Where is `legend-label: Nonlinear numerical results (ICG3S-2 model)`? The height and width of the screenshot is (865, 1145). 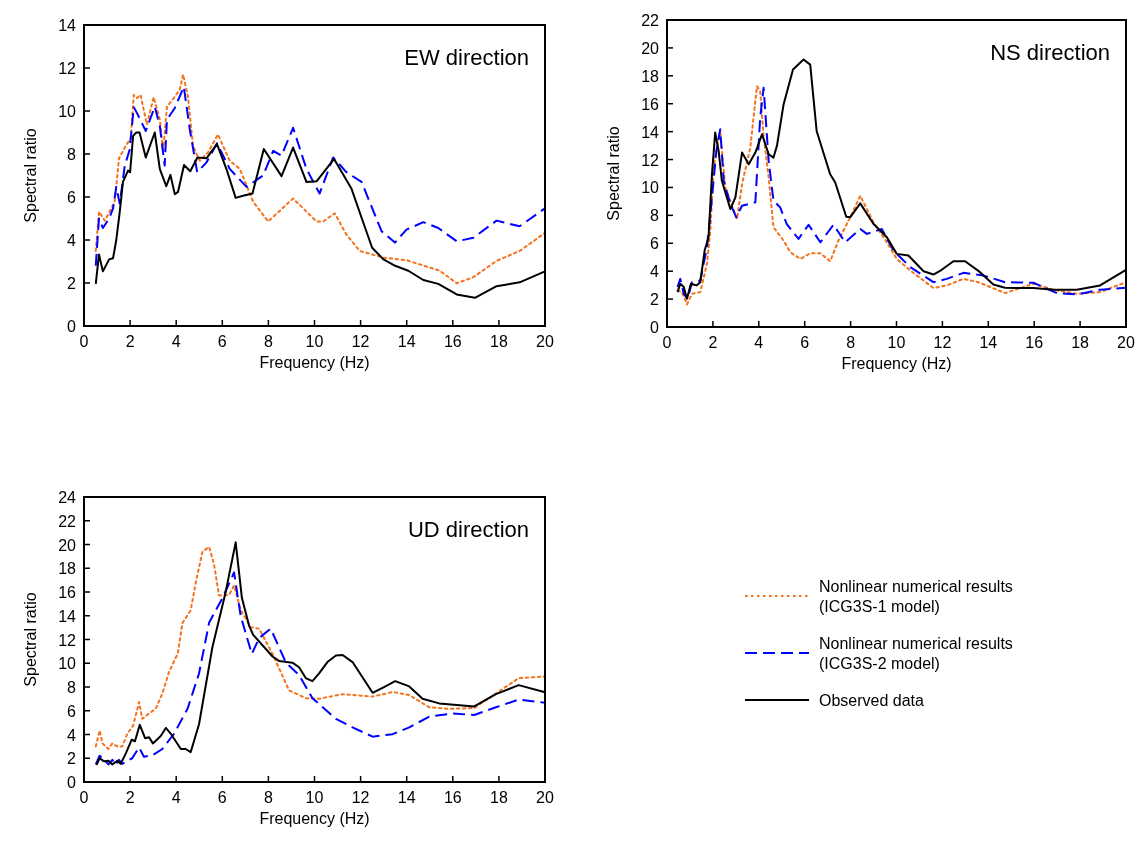 legend-label: Nonlinear numerical results (ICG3S-2 model) is located at coordinates (916, 653).